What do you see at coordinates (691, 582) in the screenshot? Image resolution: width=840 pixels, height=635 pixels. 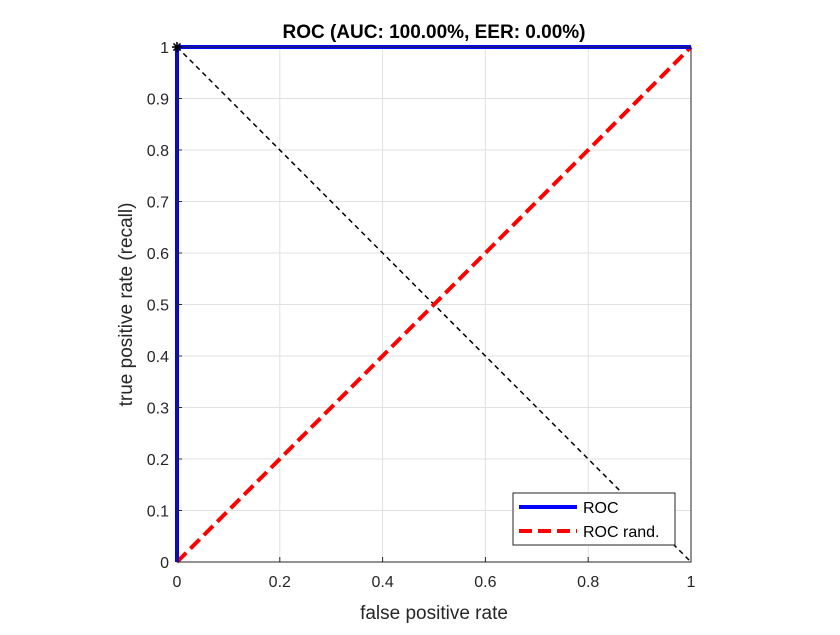 I see `x-tick-label: 1` at bounding box center [691, 582].